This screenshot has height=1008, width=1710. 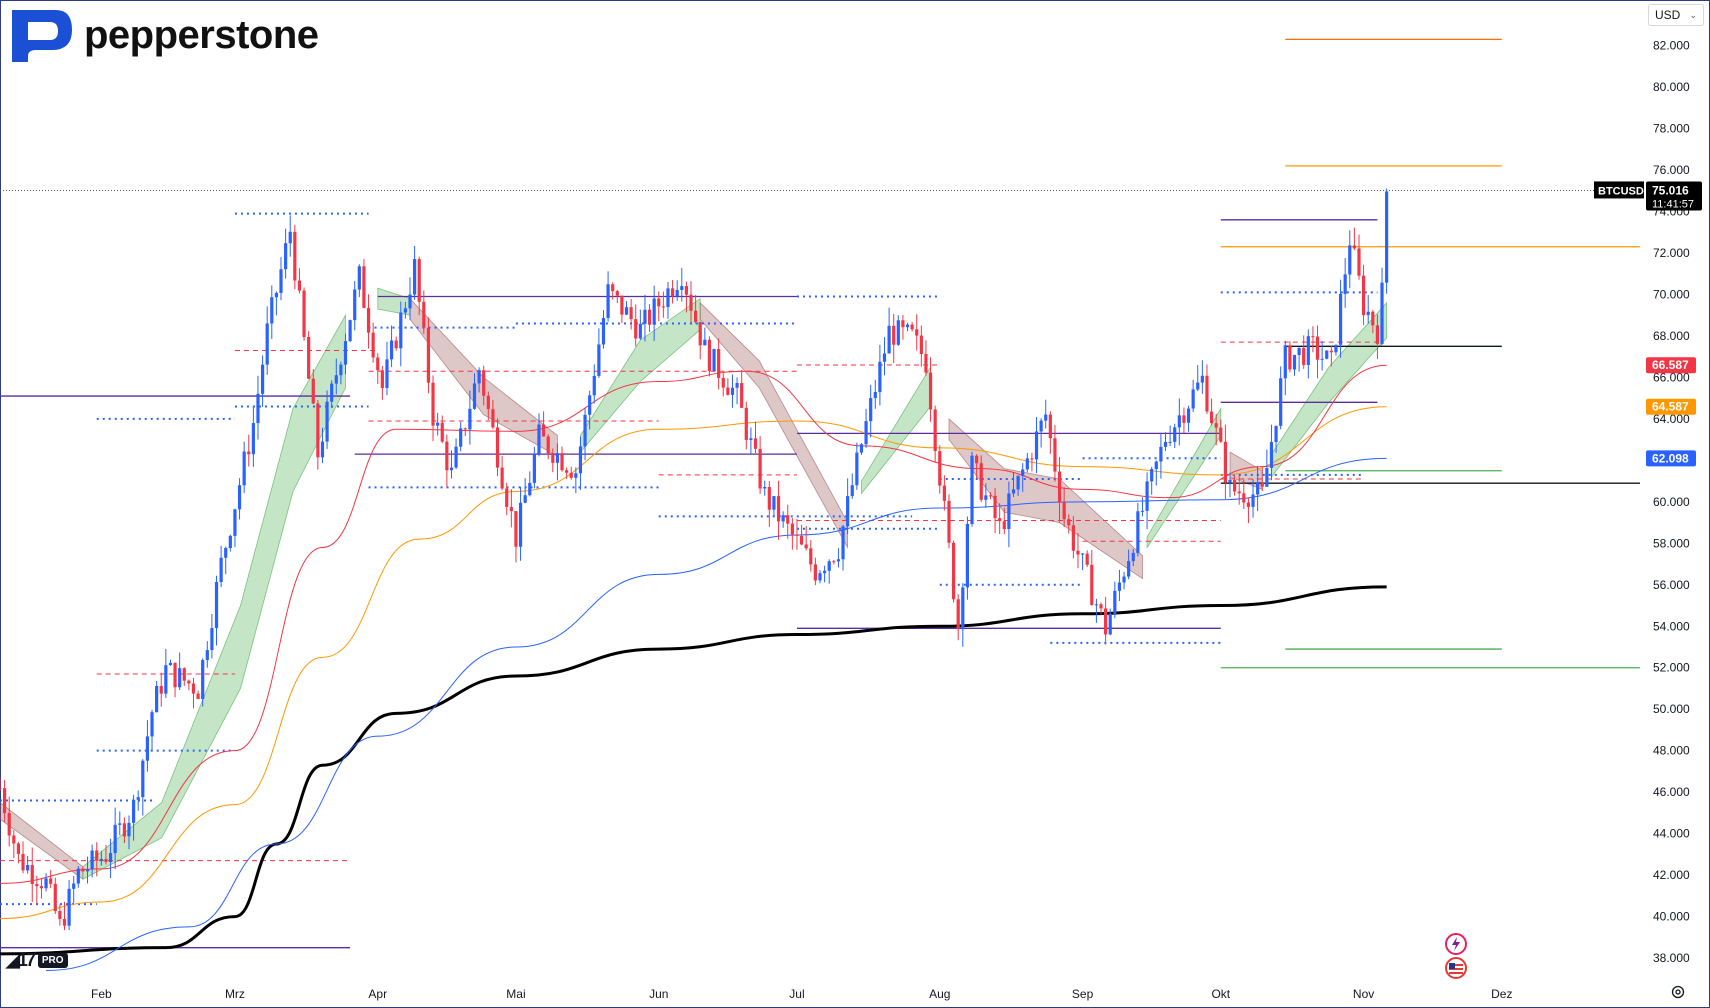 What do you see at coordinates (235, 994) in the screenshot?
I see `x-tick-label: Mrz` at bounding box center [235, 994].